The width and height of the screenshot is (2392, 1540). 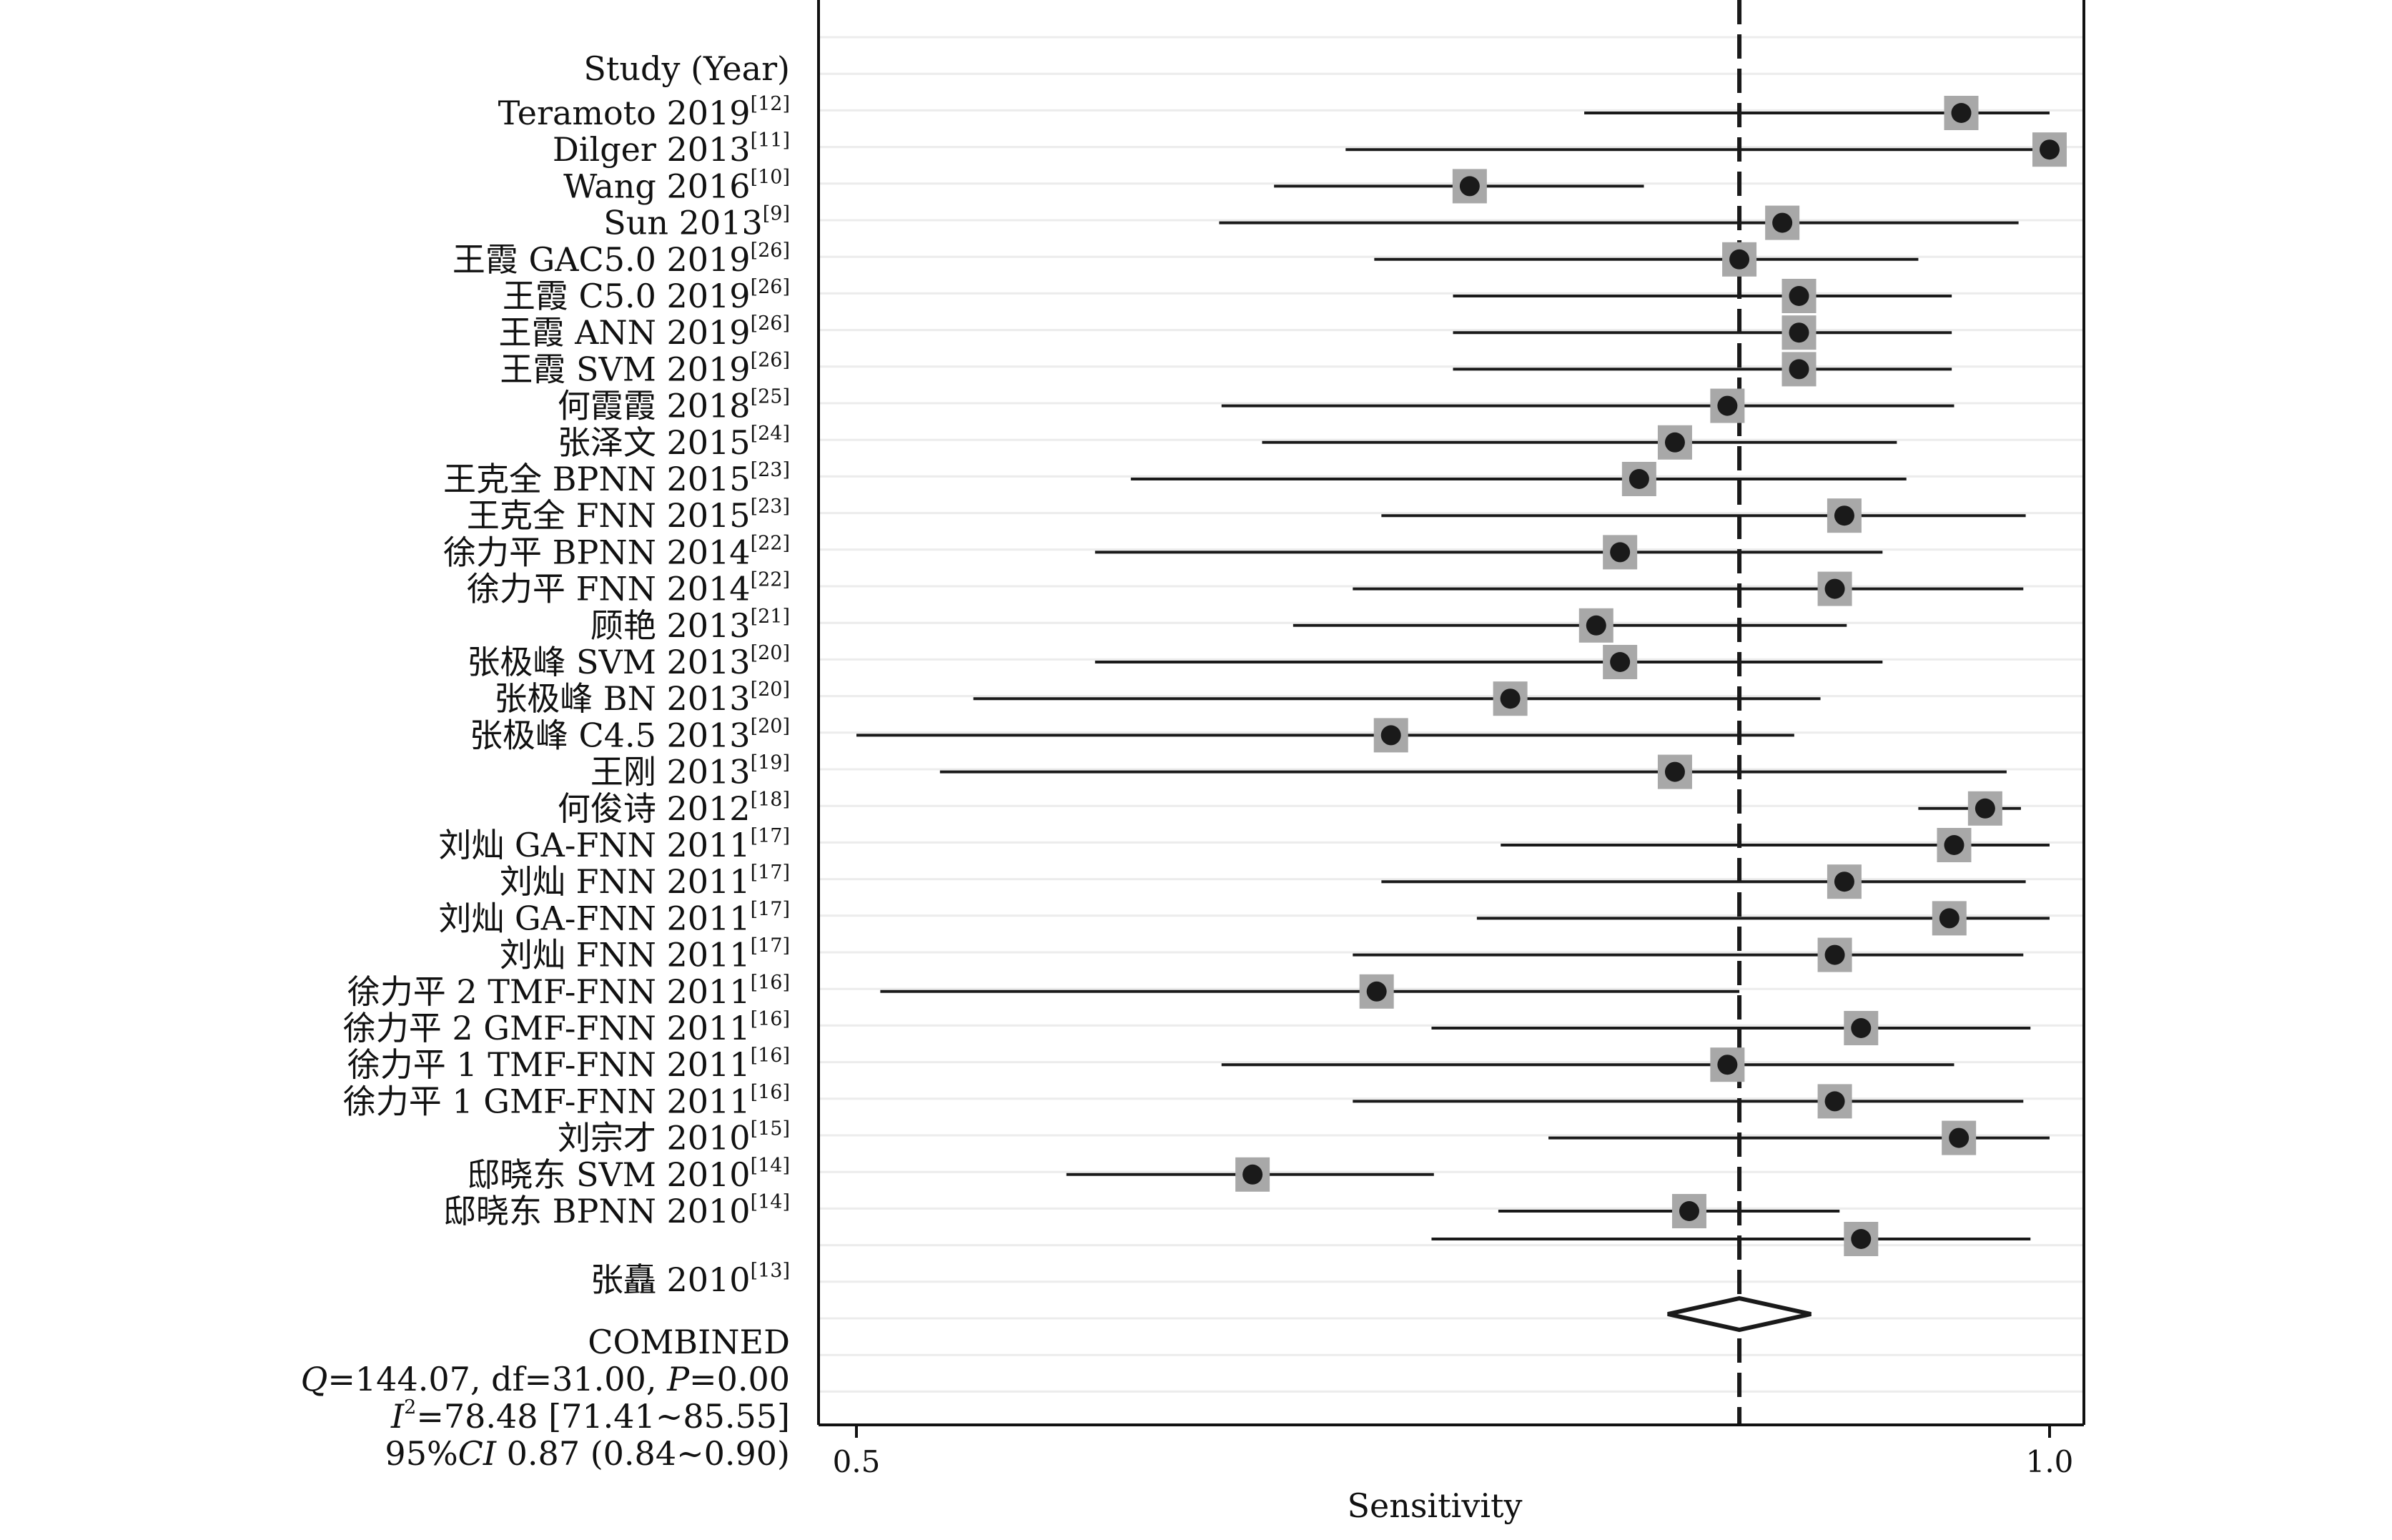 What do you see at coordinates (587, 1454) in the screenshot?
I see `combined-ci: 95%CI 0.87 (0.84~0.90)` at bounding box center [587, 1454].